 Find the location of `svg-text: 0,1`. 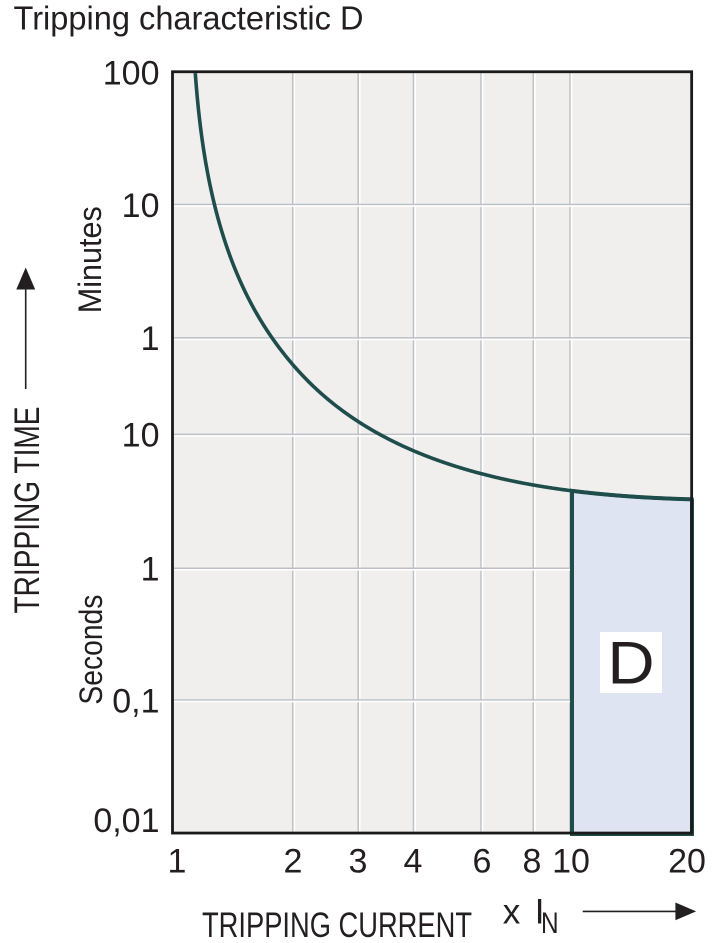

svg-text: 0,1 is located at coordinates (135, 701).